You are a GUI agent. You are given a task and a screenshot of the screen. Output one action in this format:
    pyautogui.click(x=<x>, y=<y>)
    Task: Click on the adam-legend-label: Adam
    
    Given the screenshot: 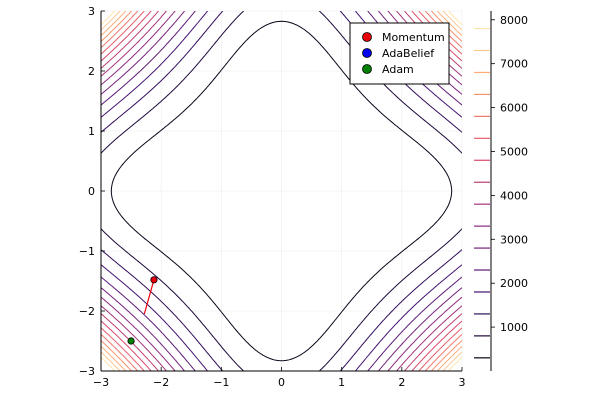 What is the action you would take?
    pyautogui.click(x=398, y=69)
    